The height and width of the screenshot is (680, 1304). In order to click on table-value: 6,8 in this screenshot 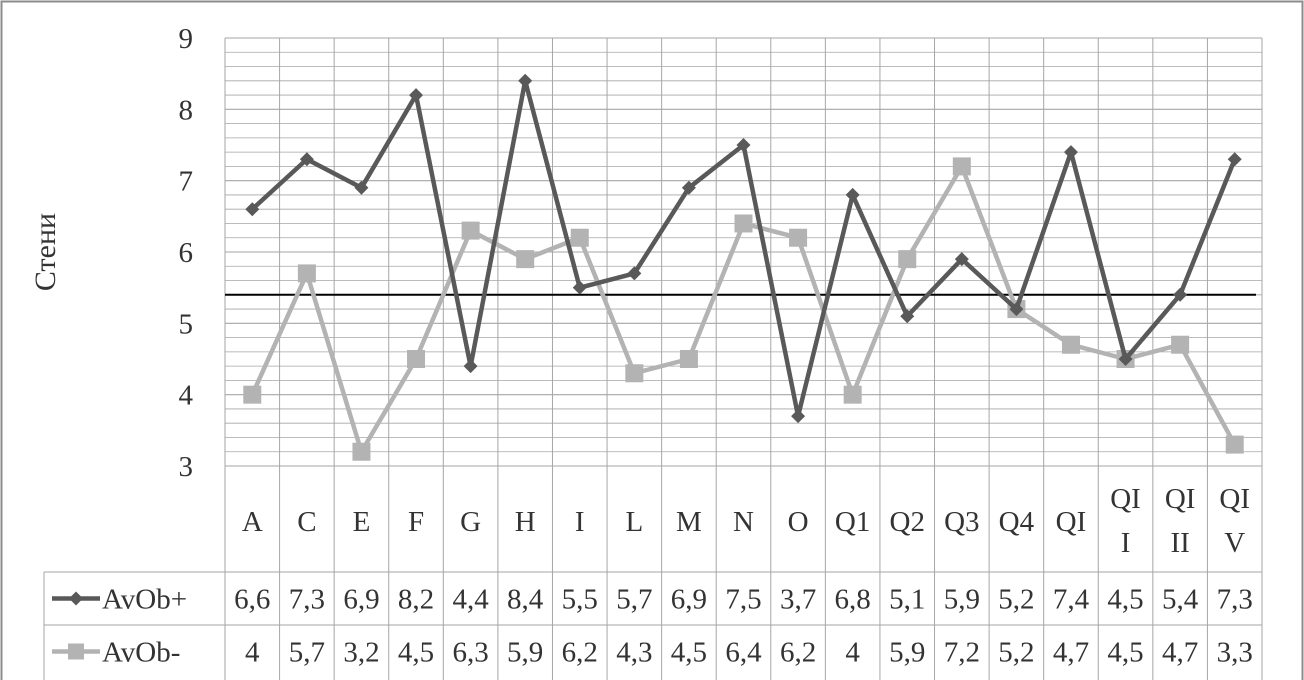, I will do `click(853, 600)`.